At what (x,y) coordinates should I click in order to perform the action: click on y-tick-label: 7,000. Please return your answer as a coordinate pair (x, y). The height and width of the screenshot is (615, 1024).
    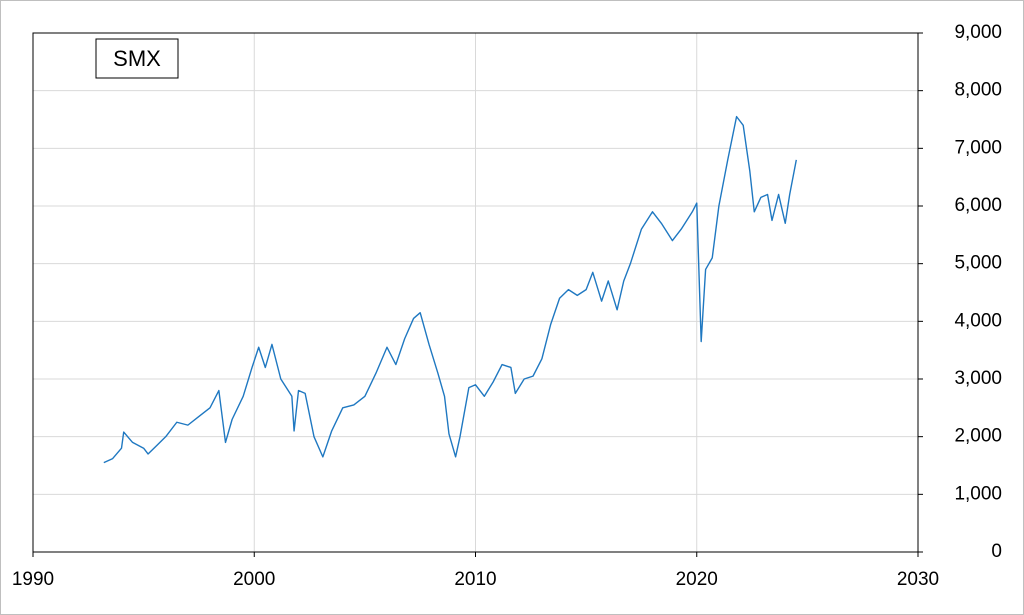
    Looking at the image, I should click on (978, 147).